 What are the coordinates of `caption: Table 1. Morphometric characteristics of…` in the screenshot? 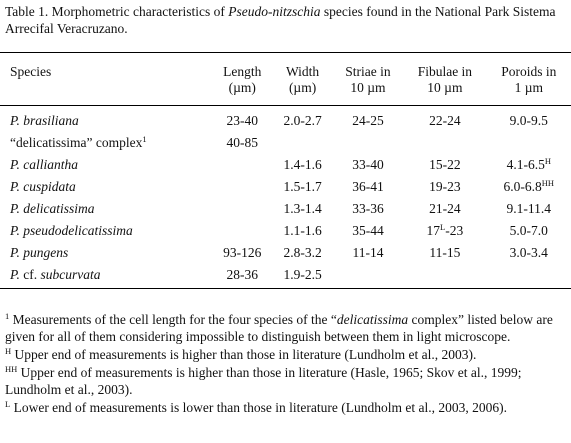 It's located at (285, 20).